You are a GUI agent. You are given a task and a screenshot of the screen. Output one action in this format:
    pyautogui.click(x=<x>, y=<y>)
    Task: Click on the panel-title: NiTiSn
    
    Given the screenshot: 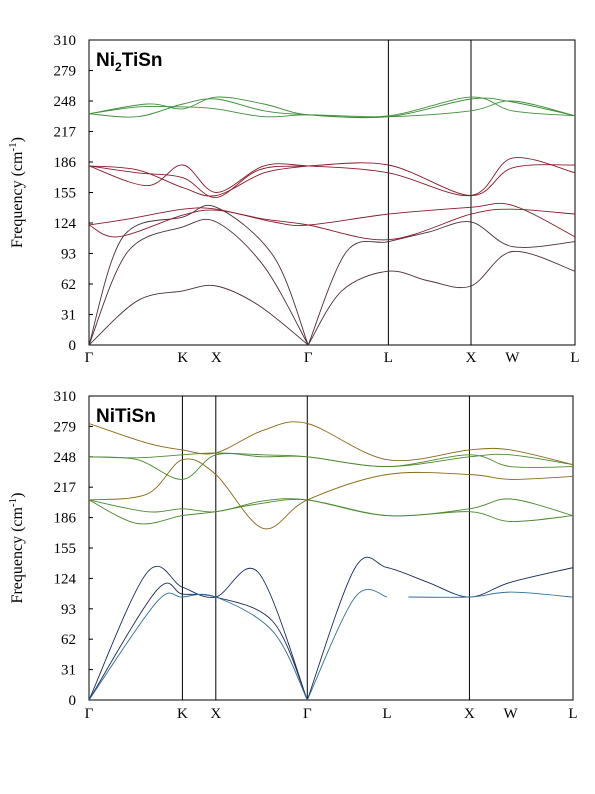 What is the action you would take?
    pyautogui.click(x=126, y=416)
    